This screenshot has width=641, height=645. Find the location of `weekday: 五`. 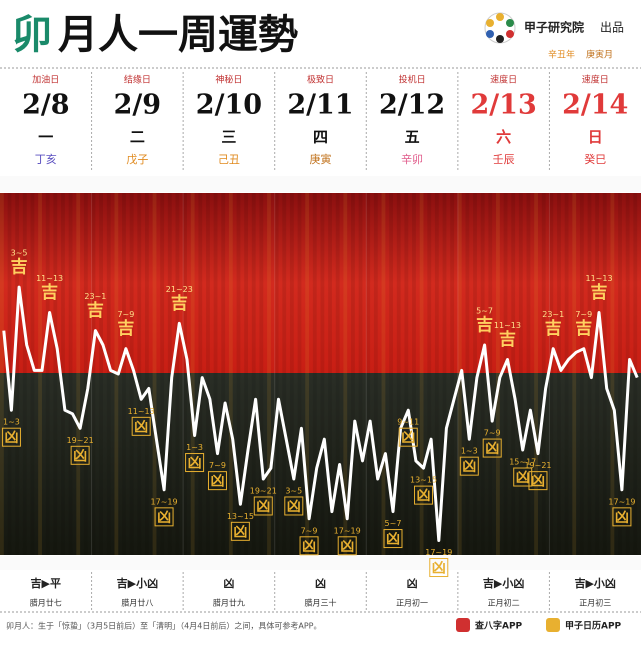

weekday: 五 is located at coordinates (412, 137).